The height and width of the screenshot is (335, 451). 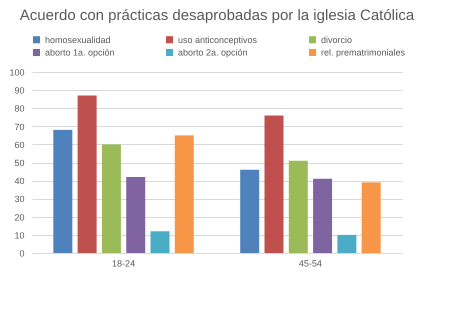 What do you see at coordinates (78, 39) in the screenshot?
I see `legend-label: homosexualidad` at bounding box center [78, 39].